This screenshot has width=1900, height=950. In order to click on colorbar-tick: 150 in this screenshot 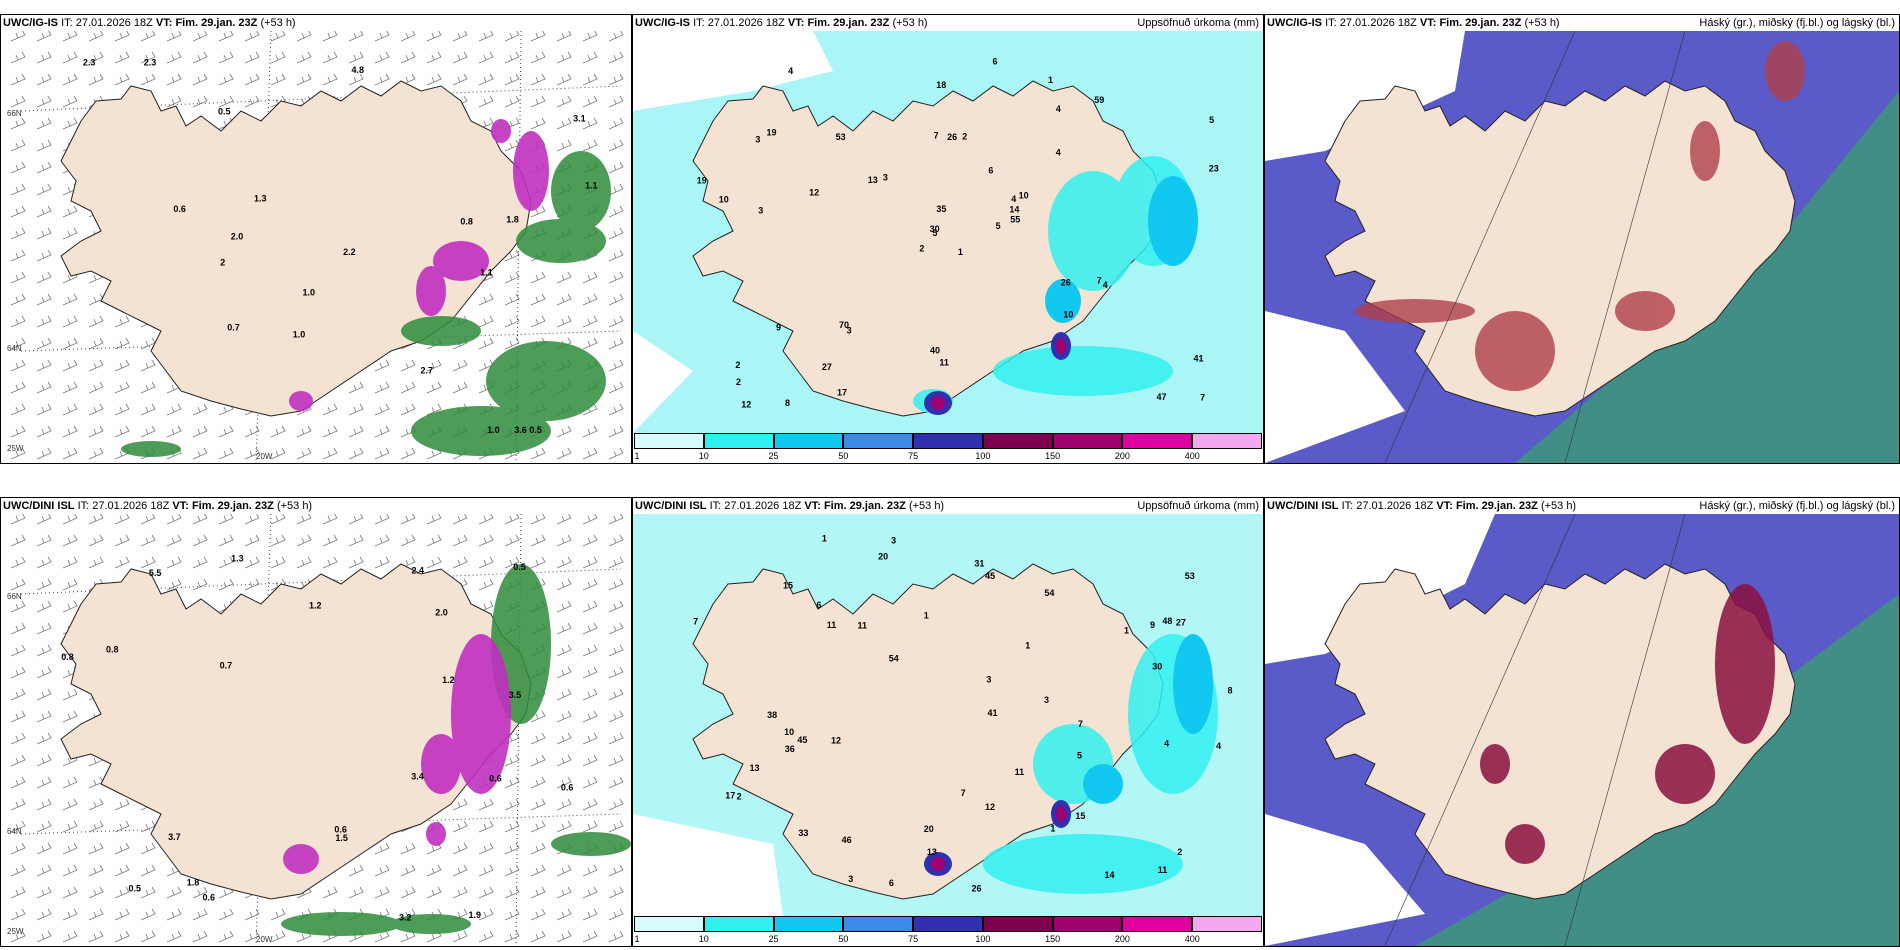, I will do `click(1053, 939)`.